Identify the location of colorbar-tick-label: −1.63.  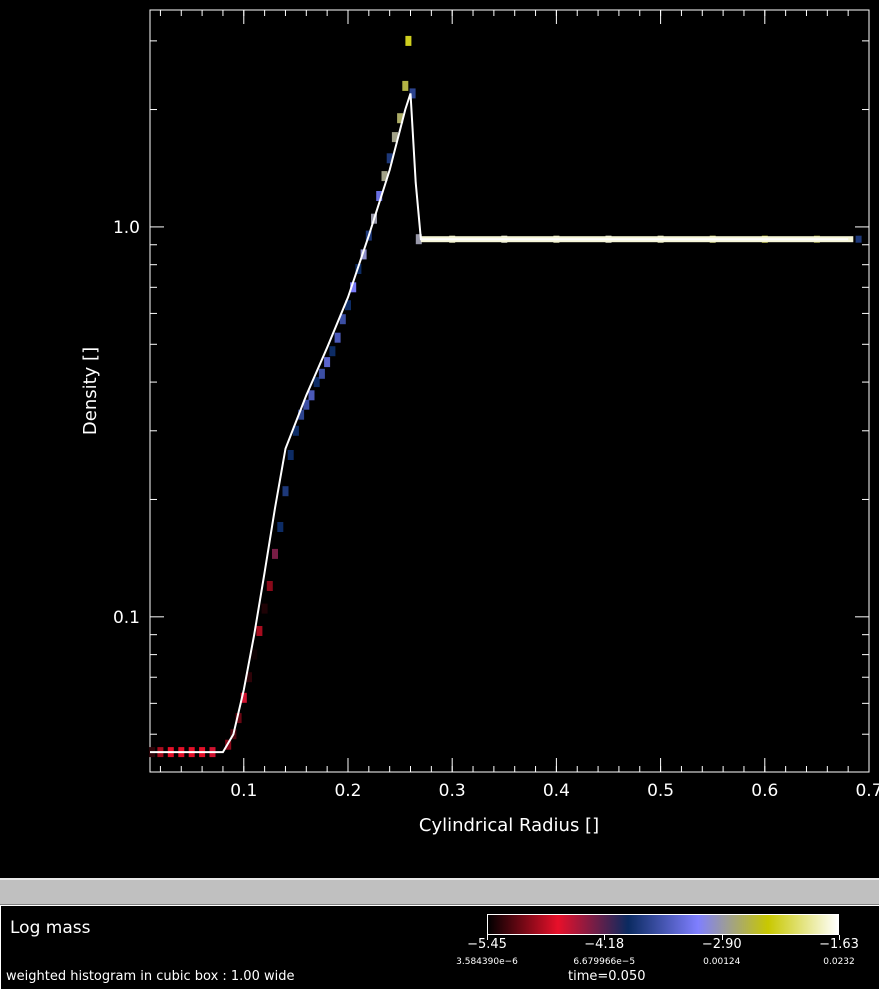
(839, 944).